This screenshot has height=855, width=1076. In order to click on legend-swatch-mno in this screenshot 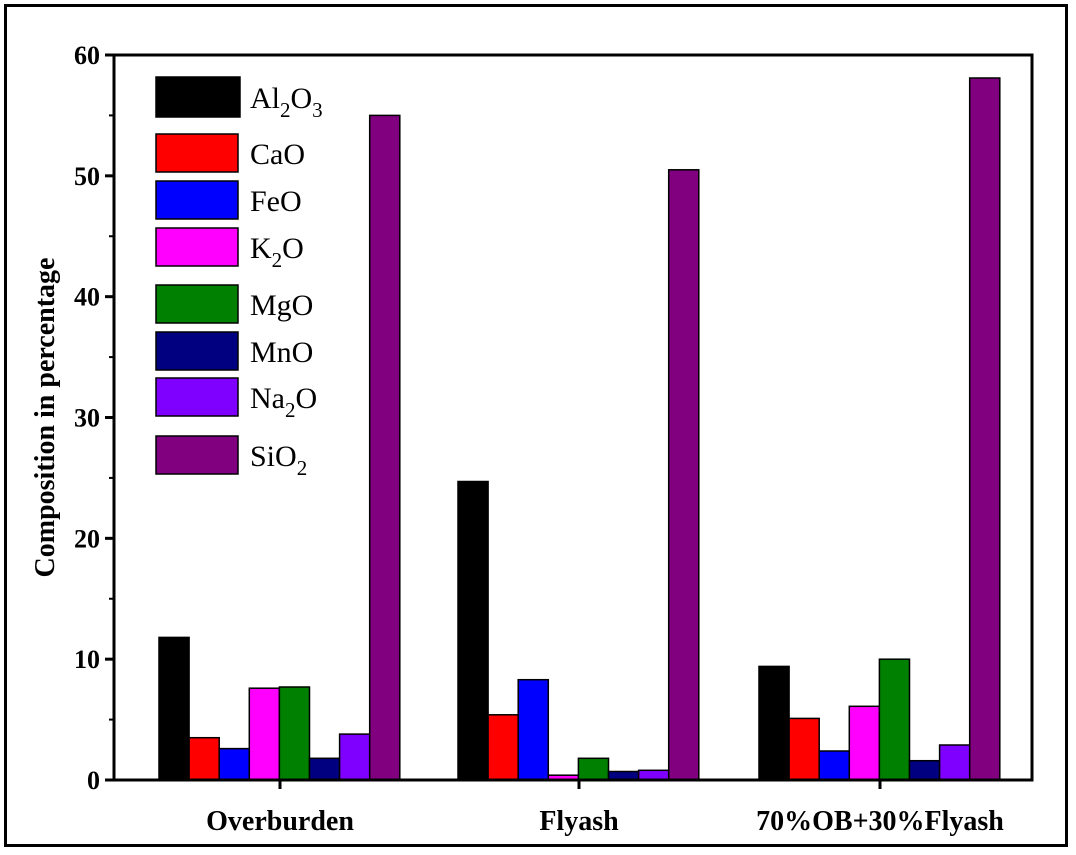, I will do `click(197, 351)`.